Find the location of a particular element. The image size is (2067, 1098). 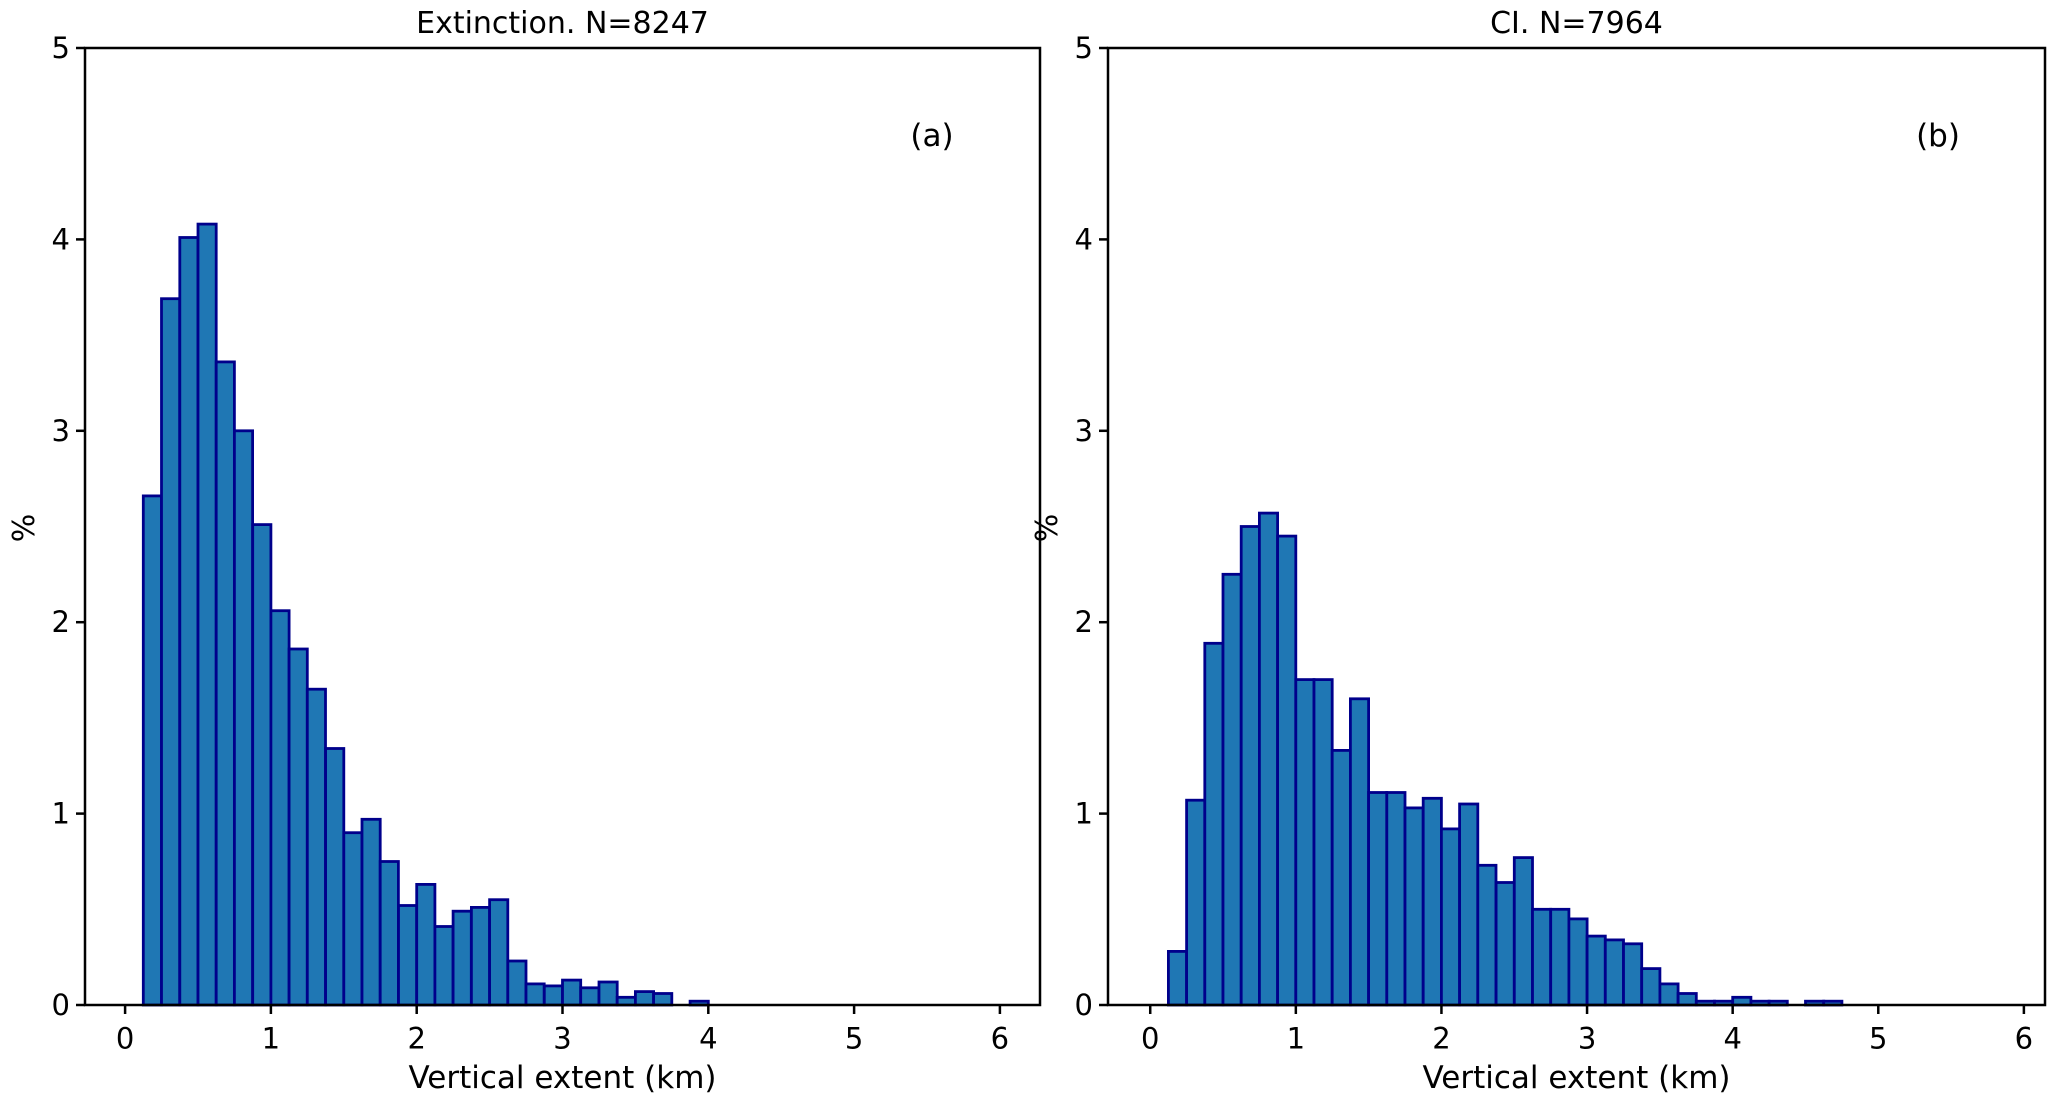

panel-b-xaxis-label: Vertical extent (km) is located at coordinates (1576, 1078).